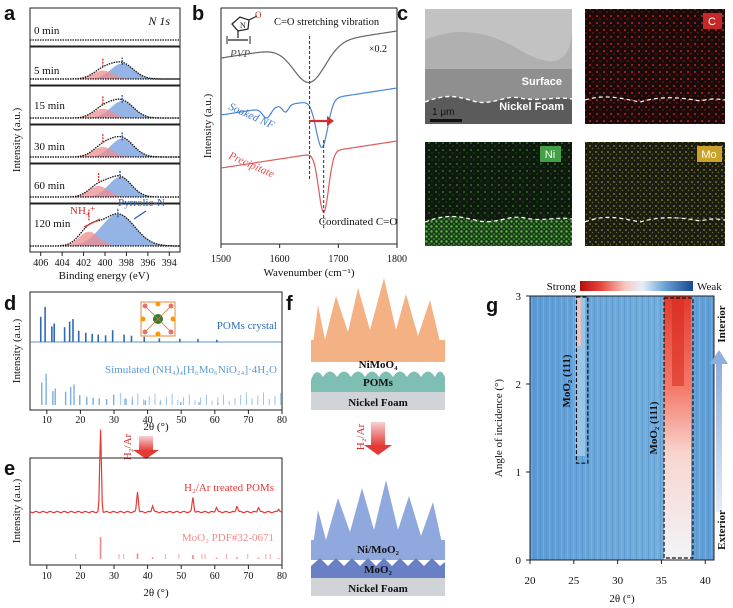 Image resolution: width=733 pixels, height=608 pixels. What do you see at coordinates (709, 287) in the screenshot?
I see `panel-g-colorbar-weak: Weak` at bounding box center [709, 287].